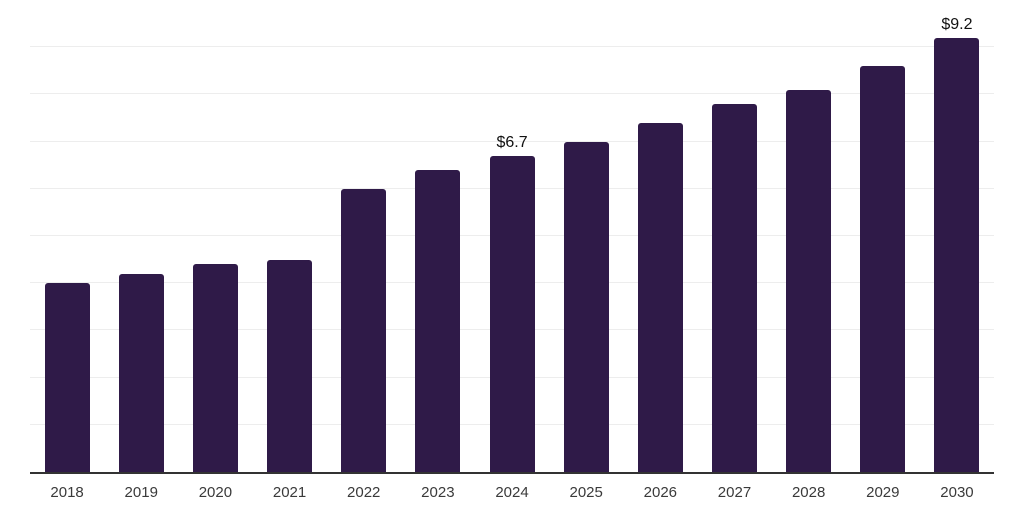 The width and height of the screenshot is (1024, 512). I want to click on x-tick-2021: 2021, so click(289, 492).